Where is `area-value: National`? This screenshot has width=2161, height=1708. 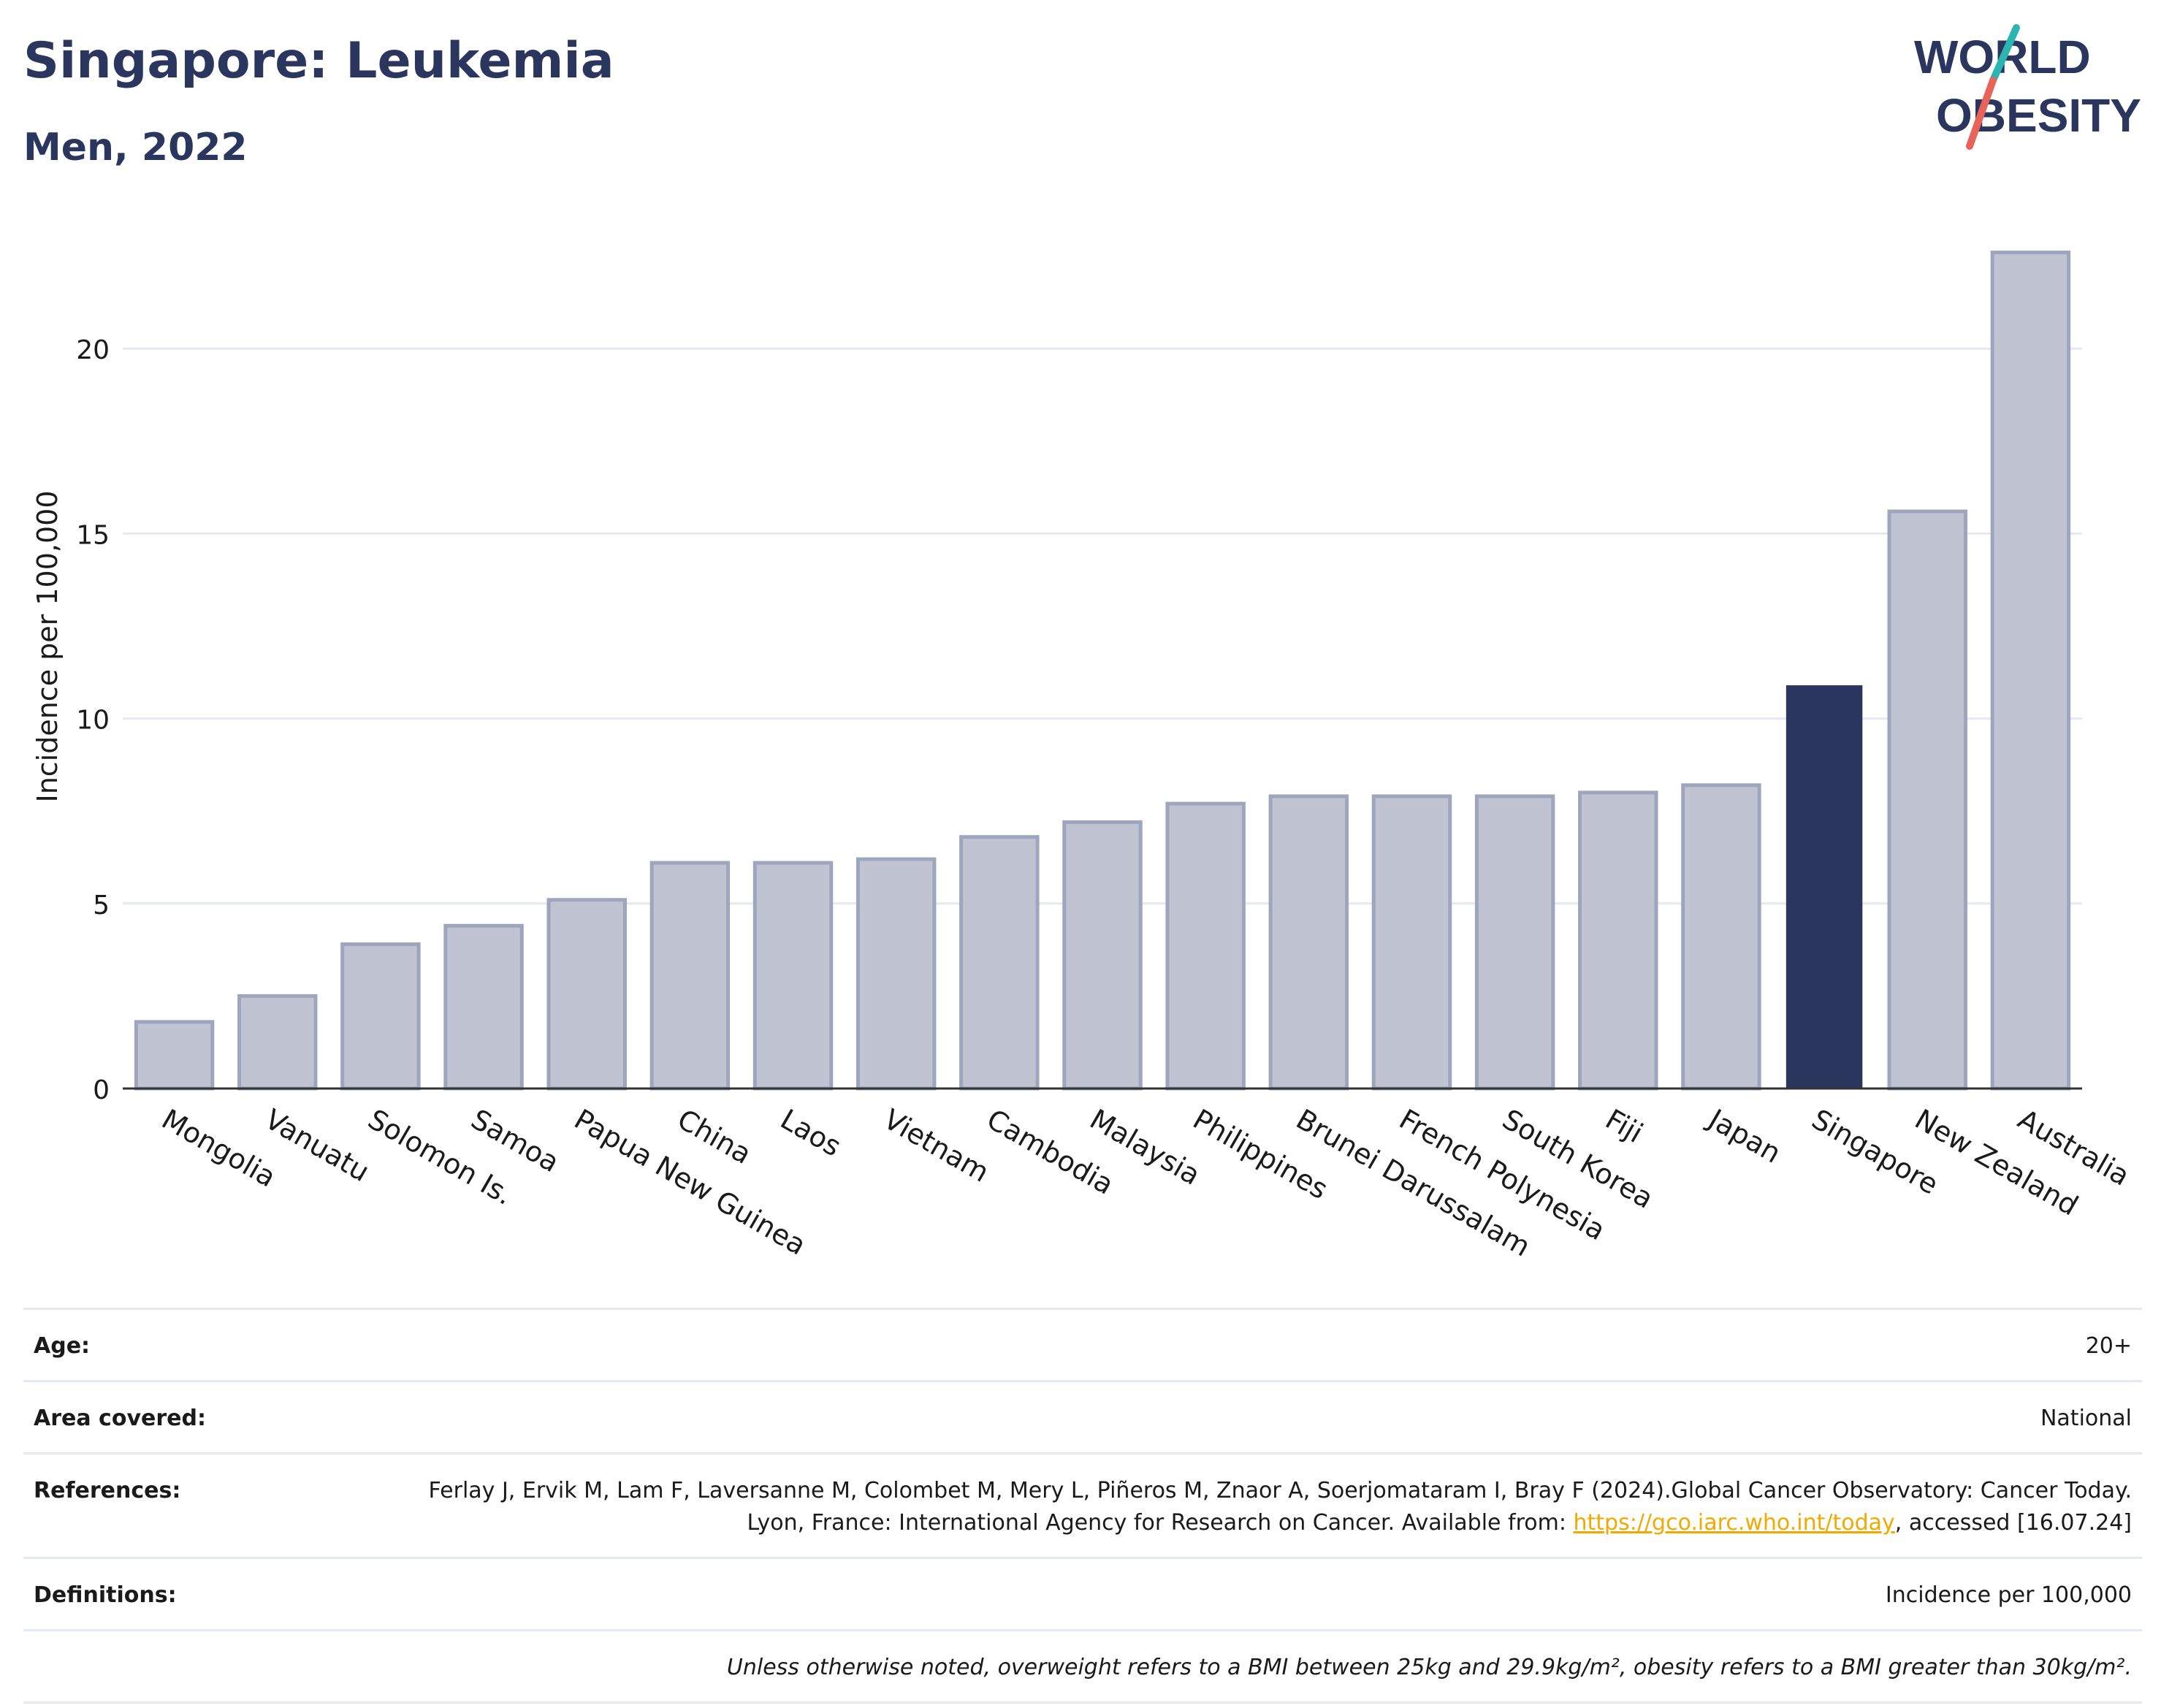
area-value: National is located at coordinates (2086, 1418).